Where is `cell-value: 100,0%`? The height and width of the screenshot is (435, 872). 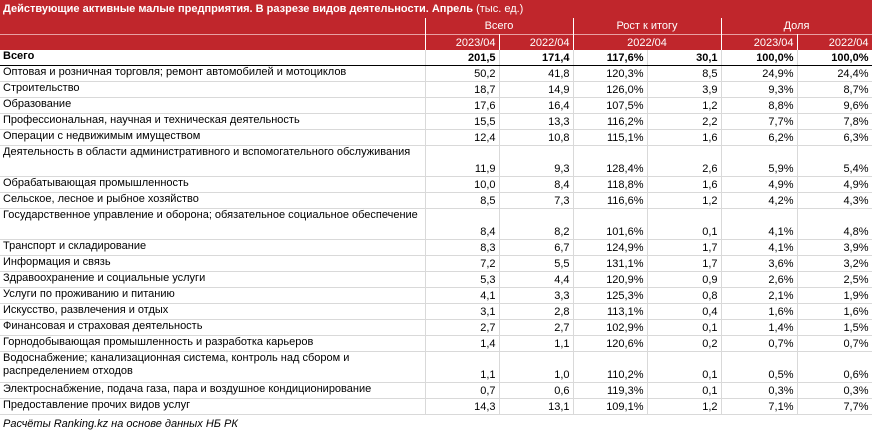
cell-value: 100,0% is located at coordinates (759, 58).